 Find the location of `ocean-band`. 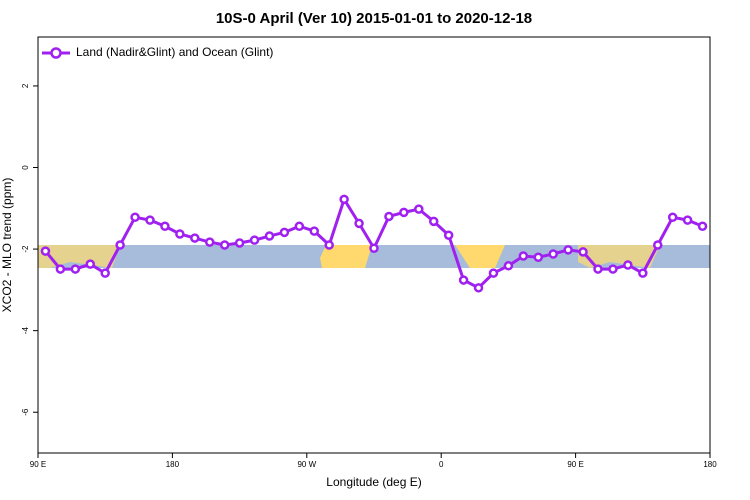

ocean-band is located at coordinates (374, 256).